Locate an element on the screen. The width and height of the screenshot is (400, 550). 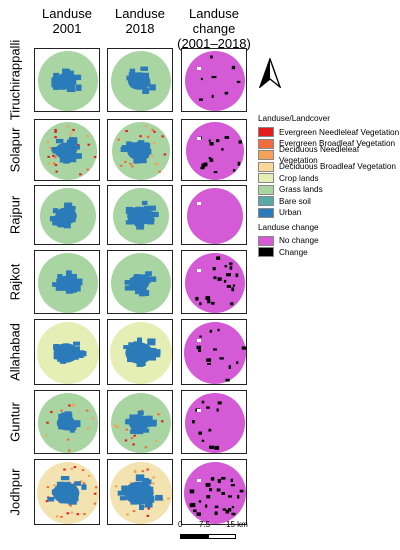
map-cell-guntur-2018 is located at coordinates (140, 422).